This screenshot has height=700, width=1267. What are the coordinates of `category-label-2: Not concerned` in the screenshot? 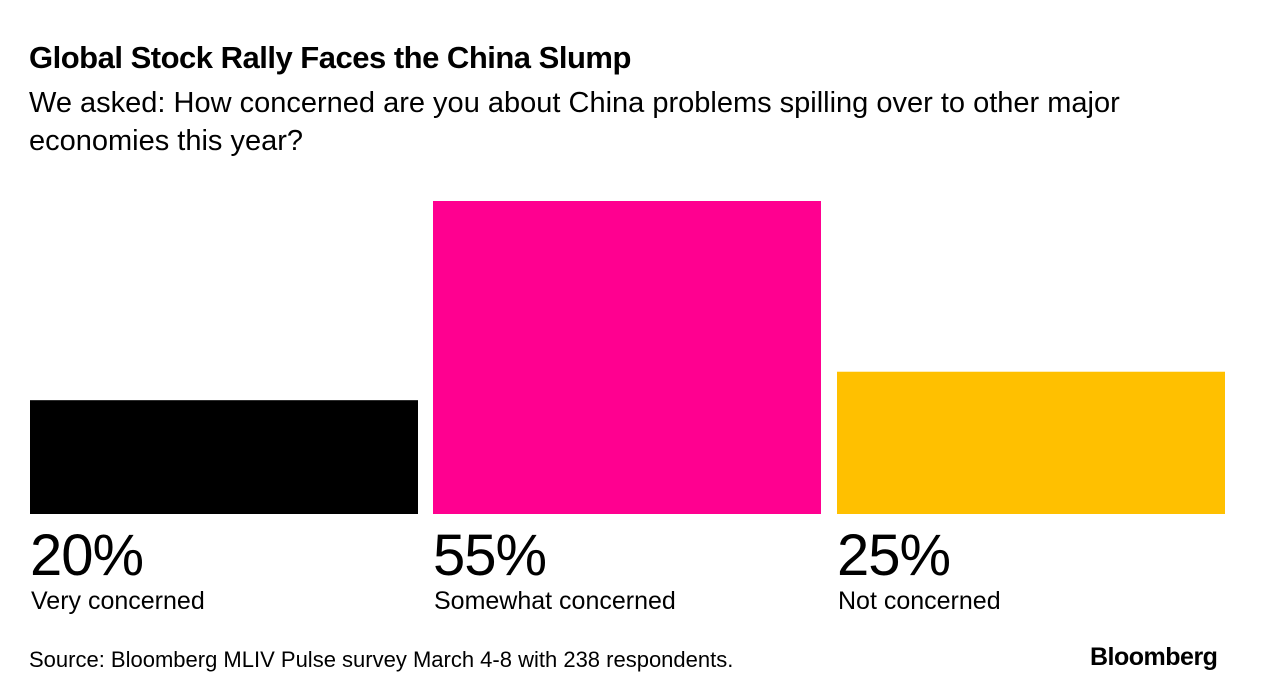 It's located at (919, 601).